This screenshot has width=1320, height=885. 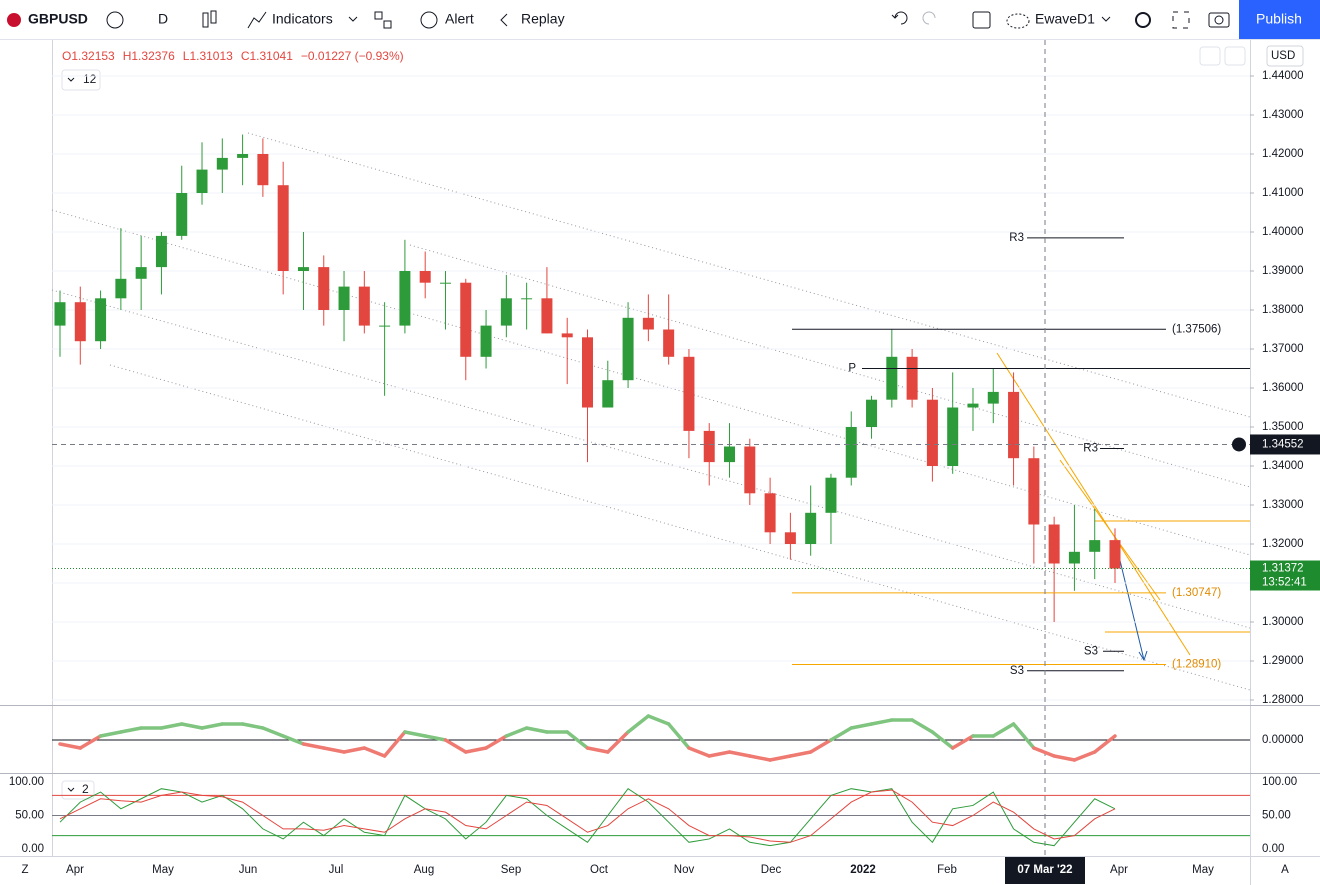 What do you see at coordinates (1196, 665) in the screenshot?
I see `level-label: (1.28910)` at bounding box center [1196, 665].